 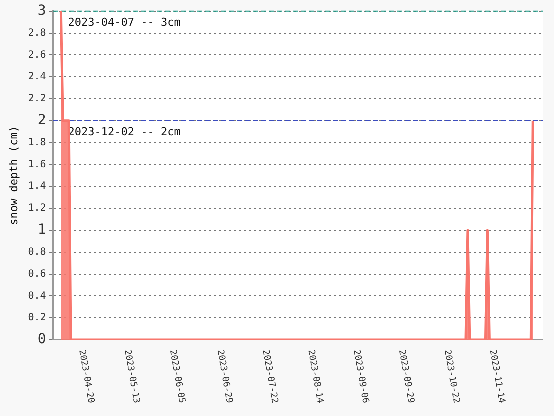 I want to click on y-tick-label: 0.6, so click(x=37, y=274).